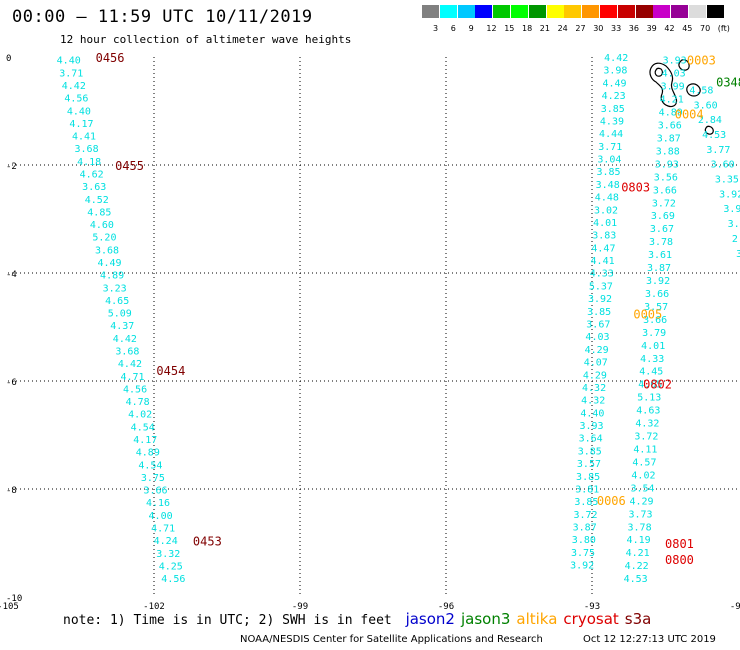 This screenshot has height=650, width=740. What do you see at coordinates (660, 255) in the screenshot?
I see `wave-height-value: 3.61` at bounding box center [660, 255].